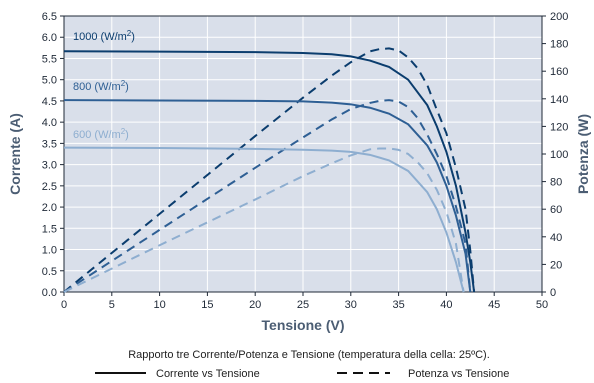 Image resolution: width=594 pixels, height=383 pixels. Describe the element at coordinates (159, 305) in the screenshot. I see `x-tick-label: 10` at that location.